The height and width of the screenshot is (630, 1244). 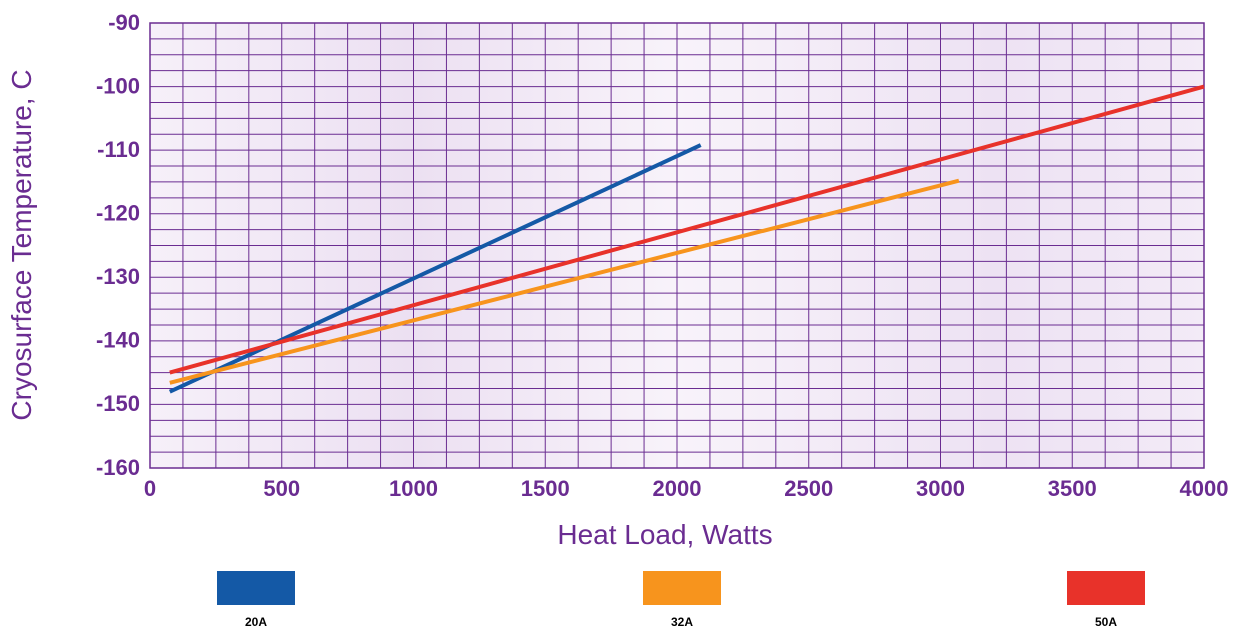 What do you see at coordinates (413, 488) in the screenshot?
I see `x-tick-label: 1000` at bounding box center [413, 488].